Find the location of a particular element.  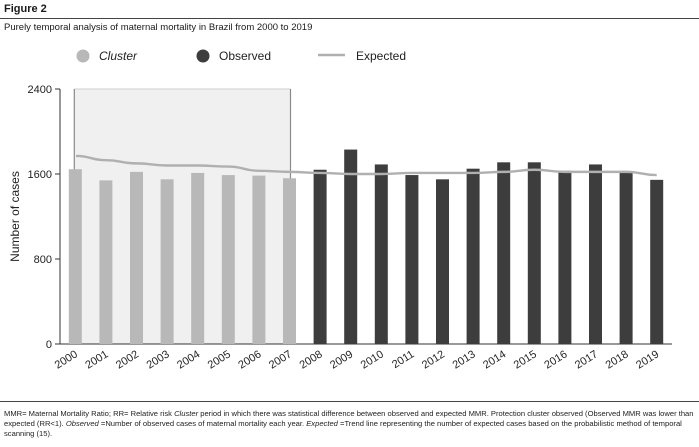

y-tick-label: 0 is located at coordinates (49, 345).